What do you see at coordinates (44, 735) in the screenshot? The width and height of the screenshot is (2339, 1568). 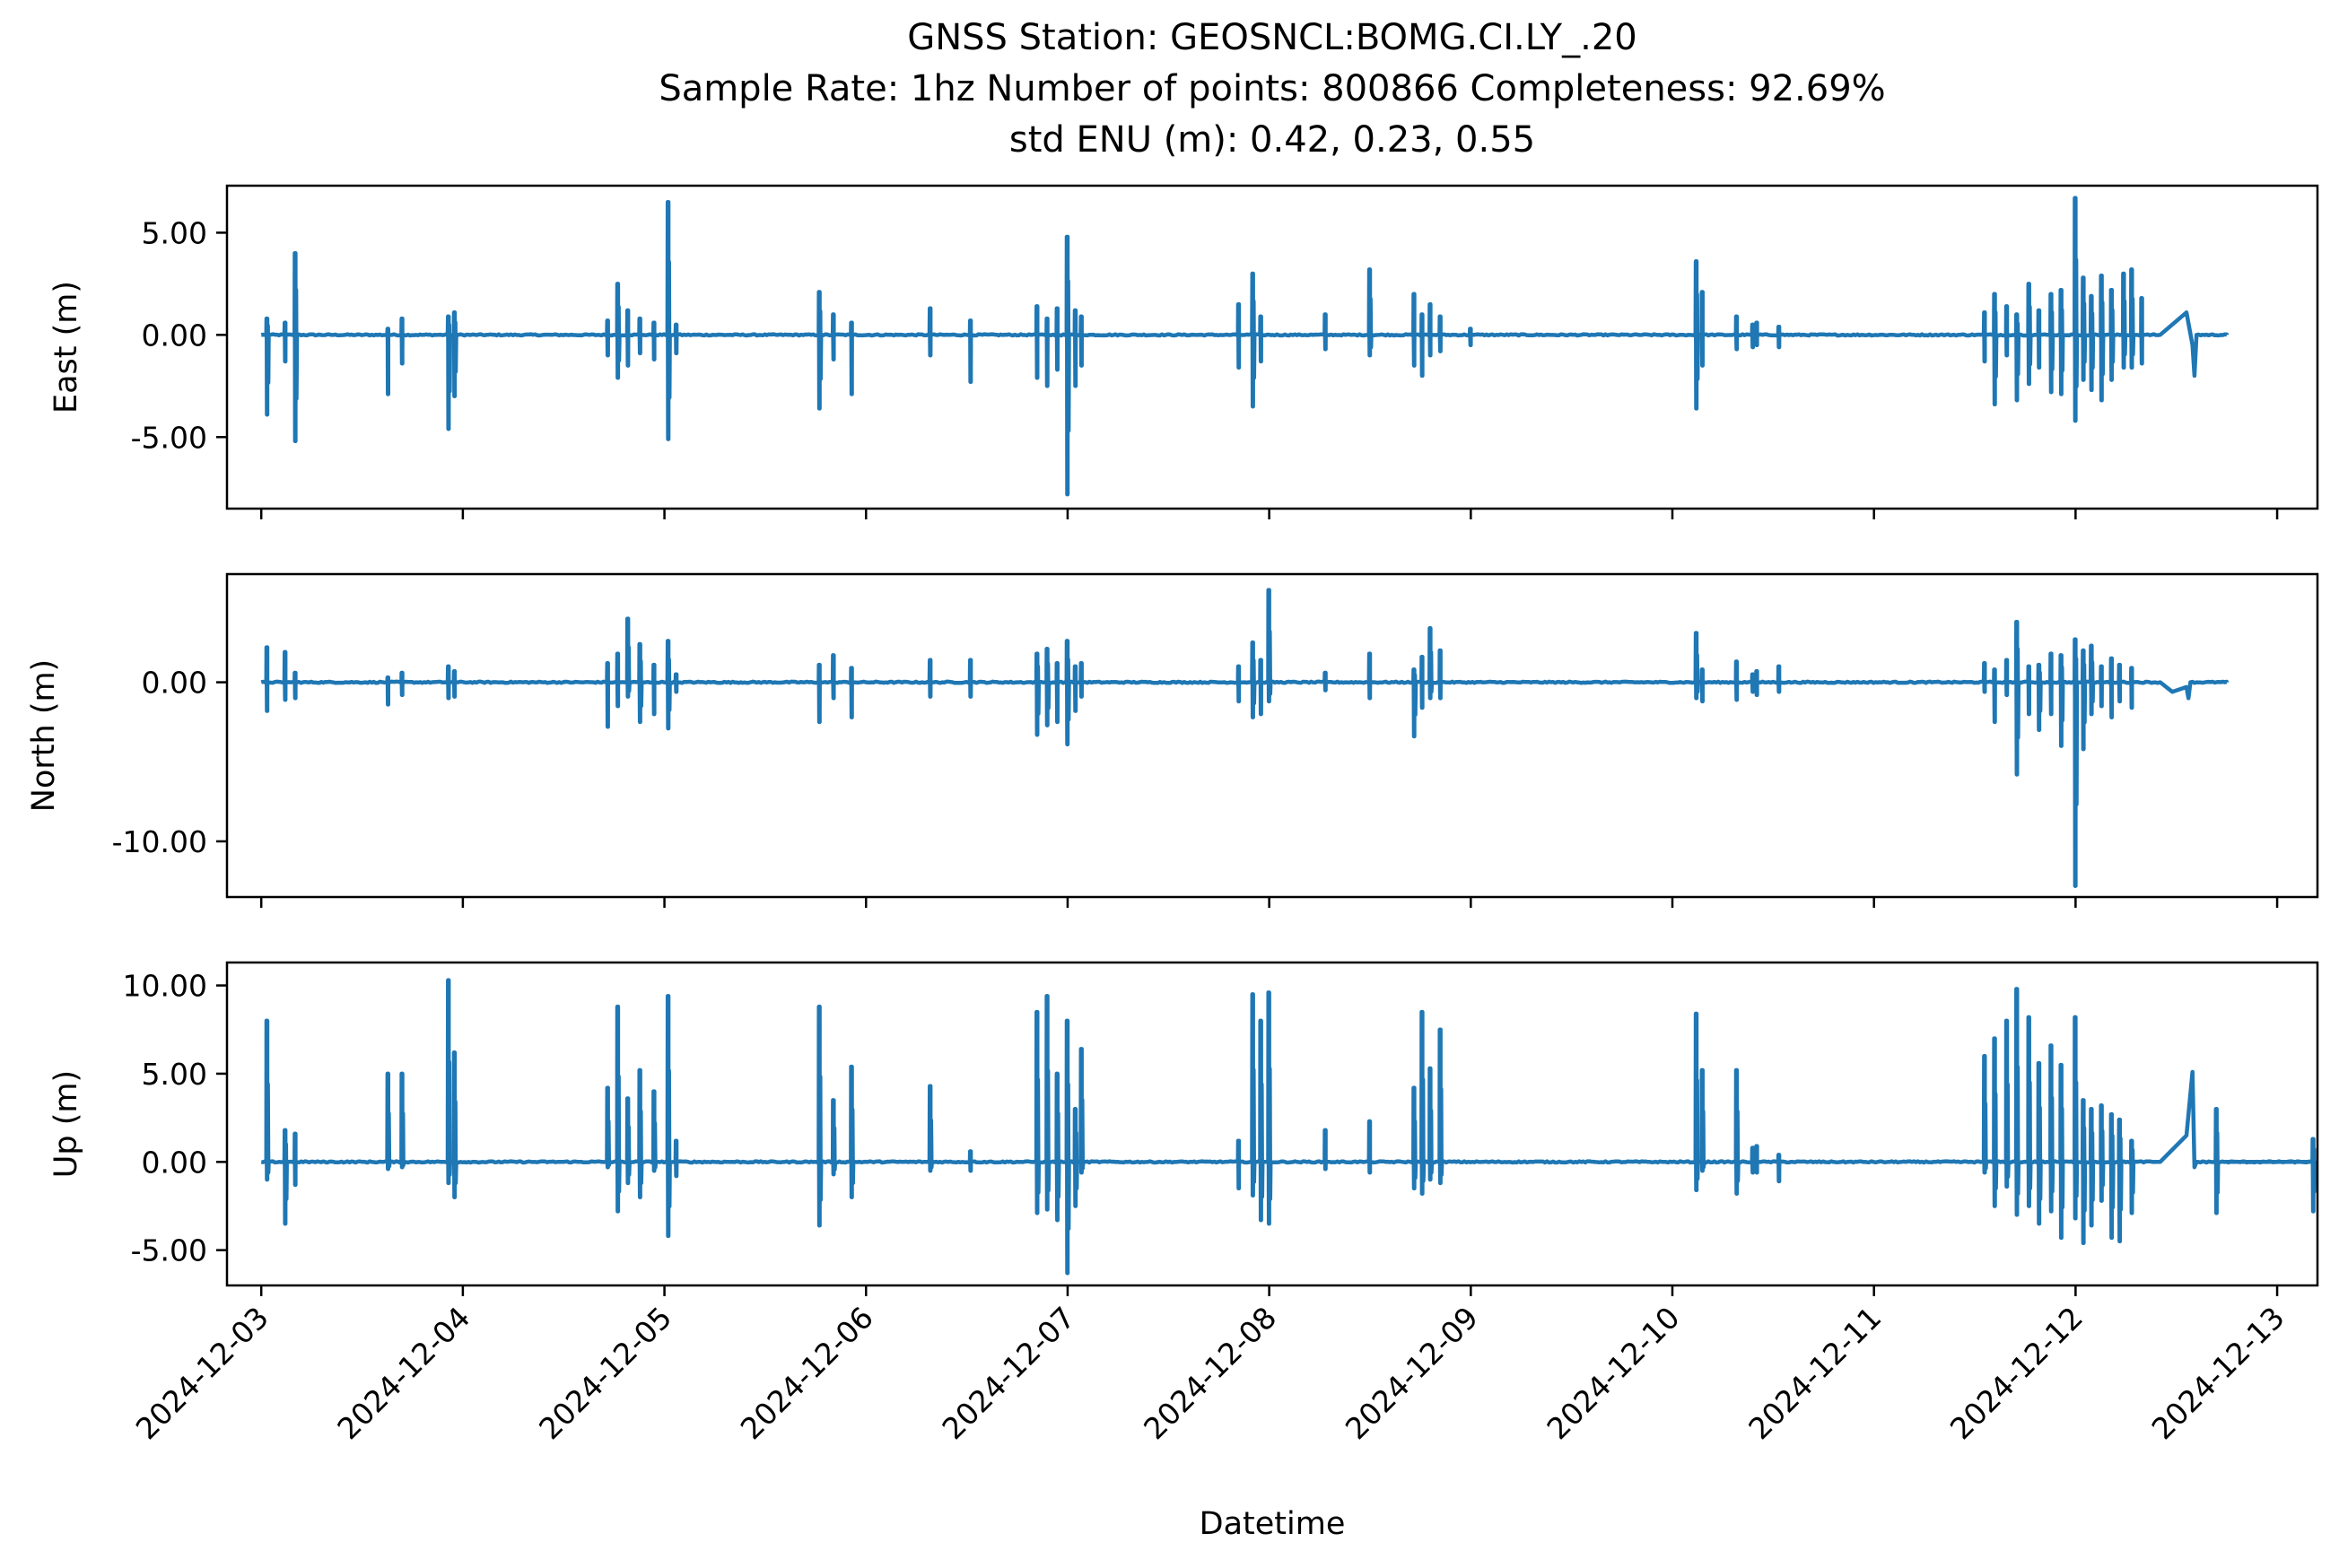 I see `north-y-axis-label: North (m)` at bounding box center [44, 735].